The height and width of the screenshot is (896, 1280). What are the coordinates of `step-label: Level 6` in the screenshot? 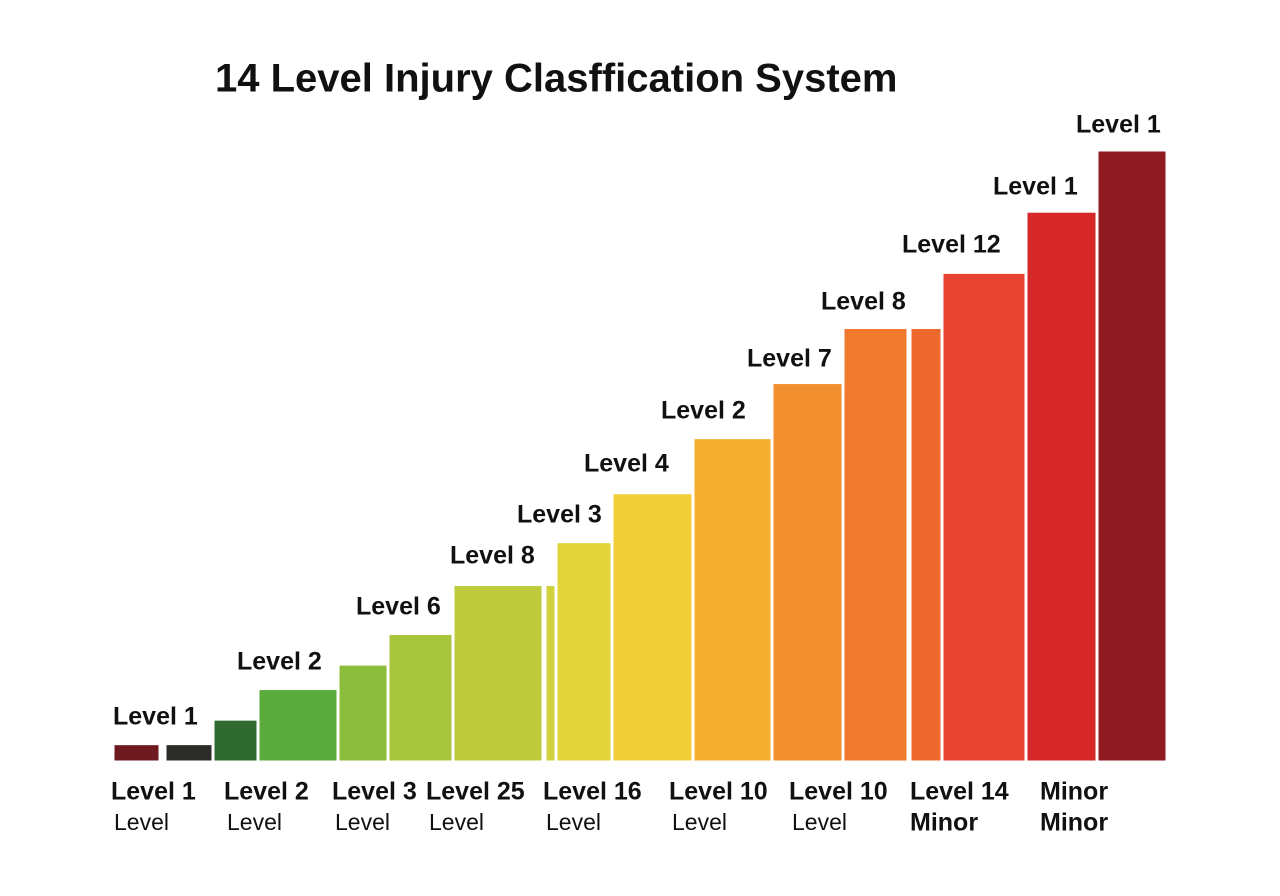 It's located at (398, 607).